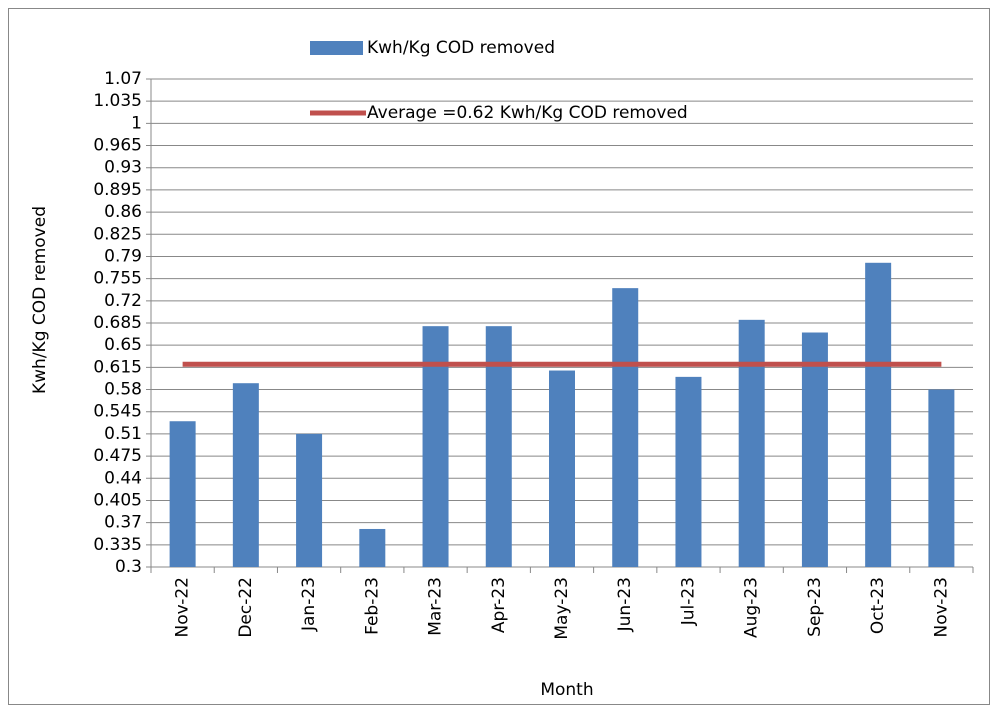 The image size is (998, 717). I want to click on y-tick-label: 0.65, so click(123, 345).